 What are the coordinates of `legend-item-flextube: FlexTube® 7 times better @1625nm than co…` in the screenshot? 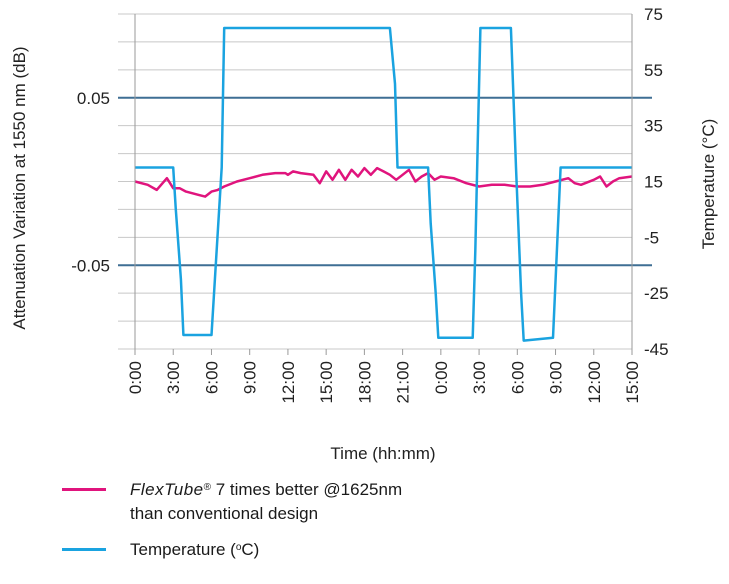 It's located at (232, 502).